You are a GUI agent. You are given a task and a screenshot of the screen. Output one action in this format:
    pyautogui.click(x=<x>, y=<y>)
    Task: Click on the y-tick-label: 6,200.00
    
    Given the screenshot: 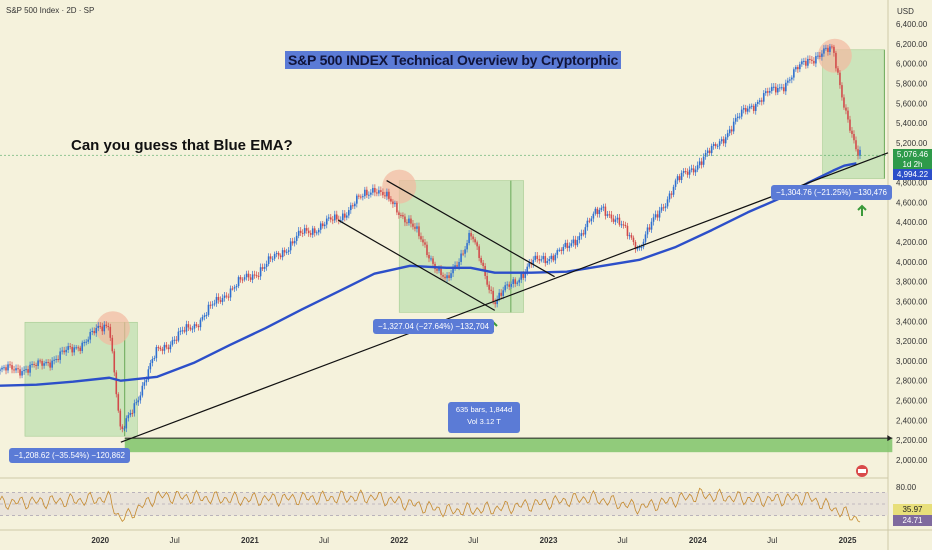 What is the action you would take?
    pyautogui.click(x=912, y=44)
    